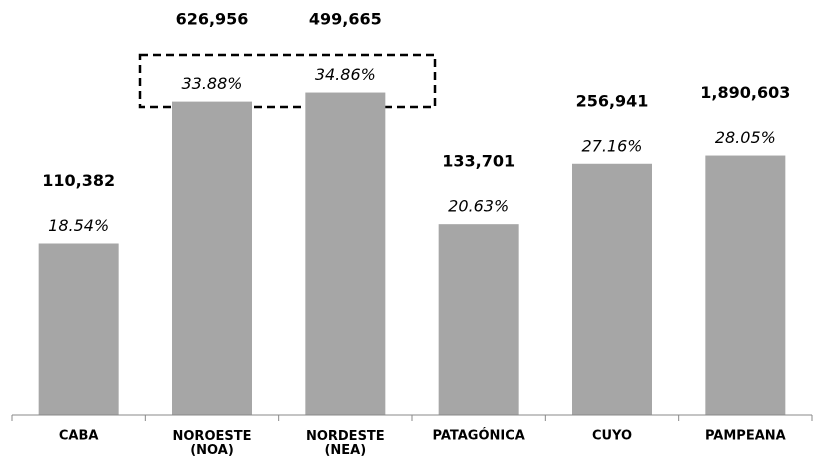 The image size is (823, 458). Describe the element at coordinates (745, 92) in the screenshot. I see `total-label: 1,890,603` at that location.